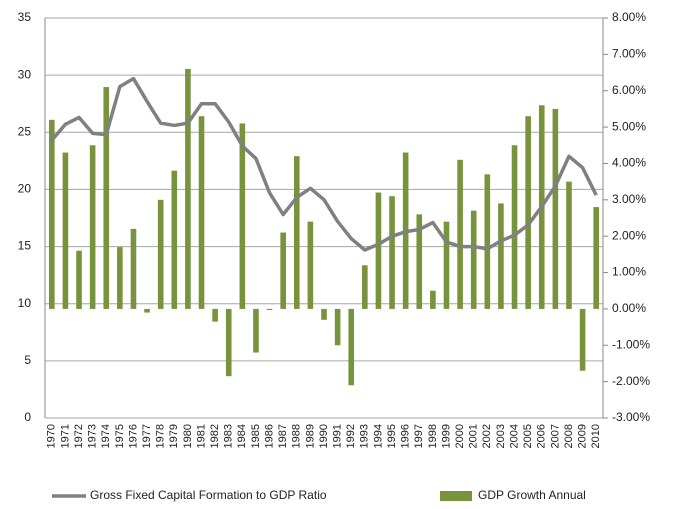 The image size is (683, 509). I want to click on x-tick-label: 1990, so click(324, 436).